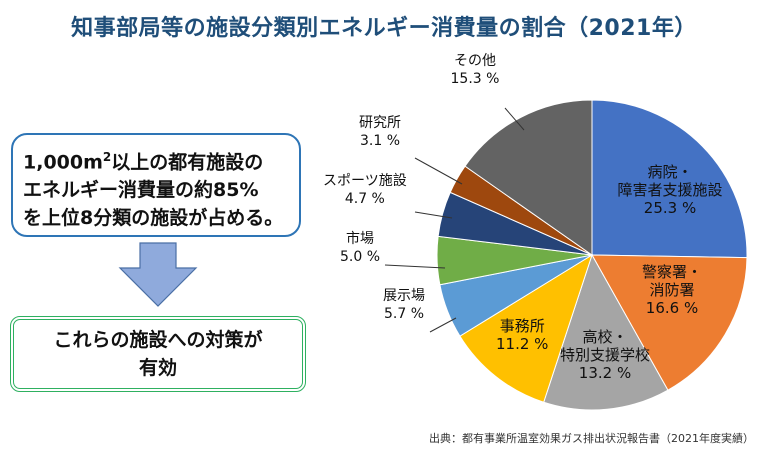  I want to click on conclusion-box: これらの施設への対策が 有効, so click(158, 354).